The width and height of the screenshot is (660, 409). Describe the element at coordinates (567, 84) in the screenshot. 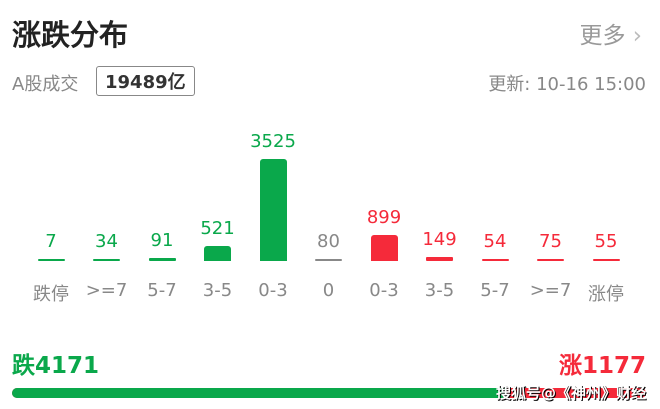

I see `update-time: 更新: 10-16 15:00` at that location.